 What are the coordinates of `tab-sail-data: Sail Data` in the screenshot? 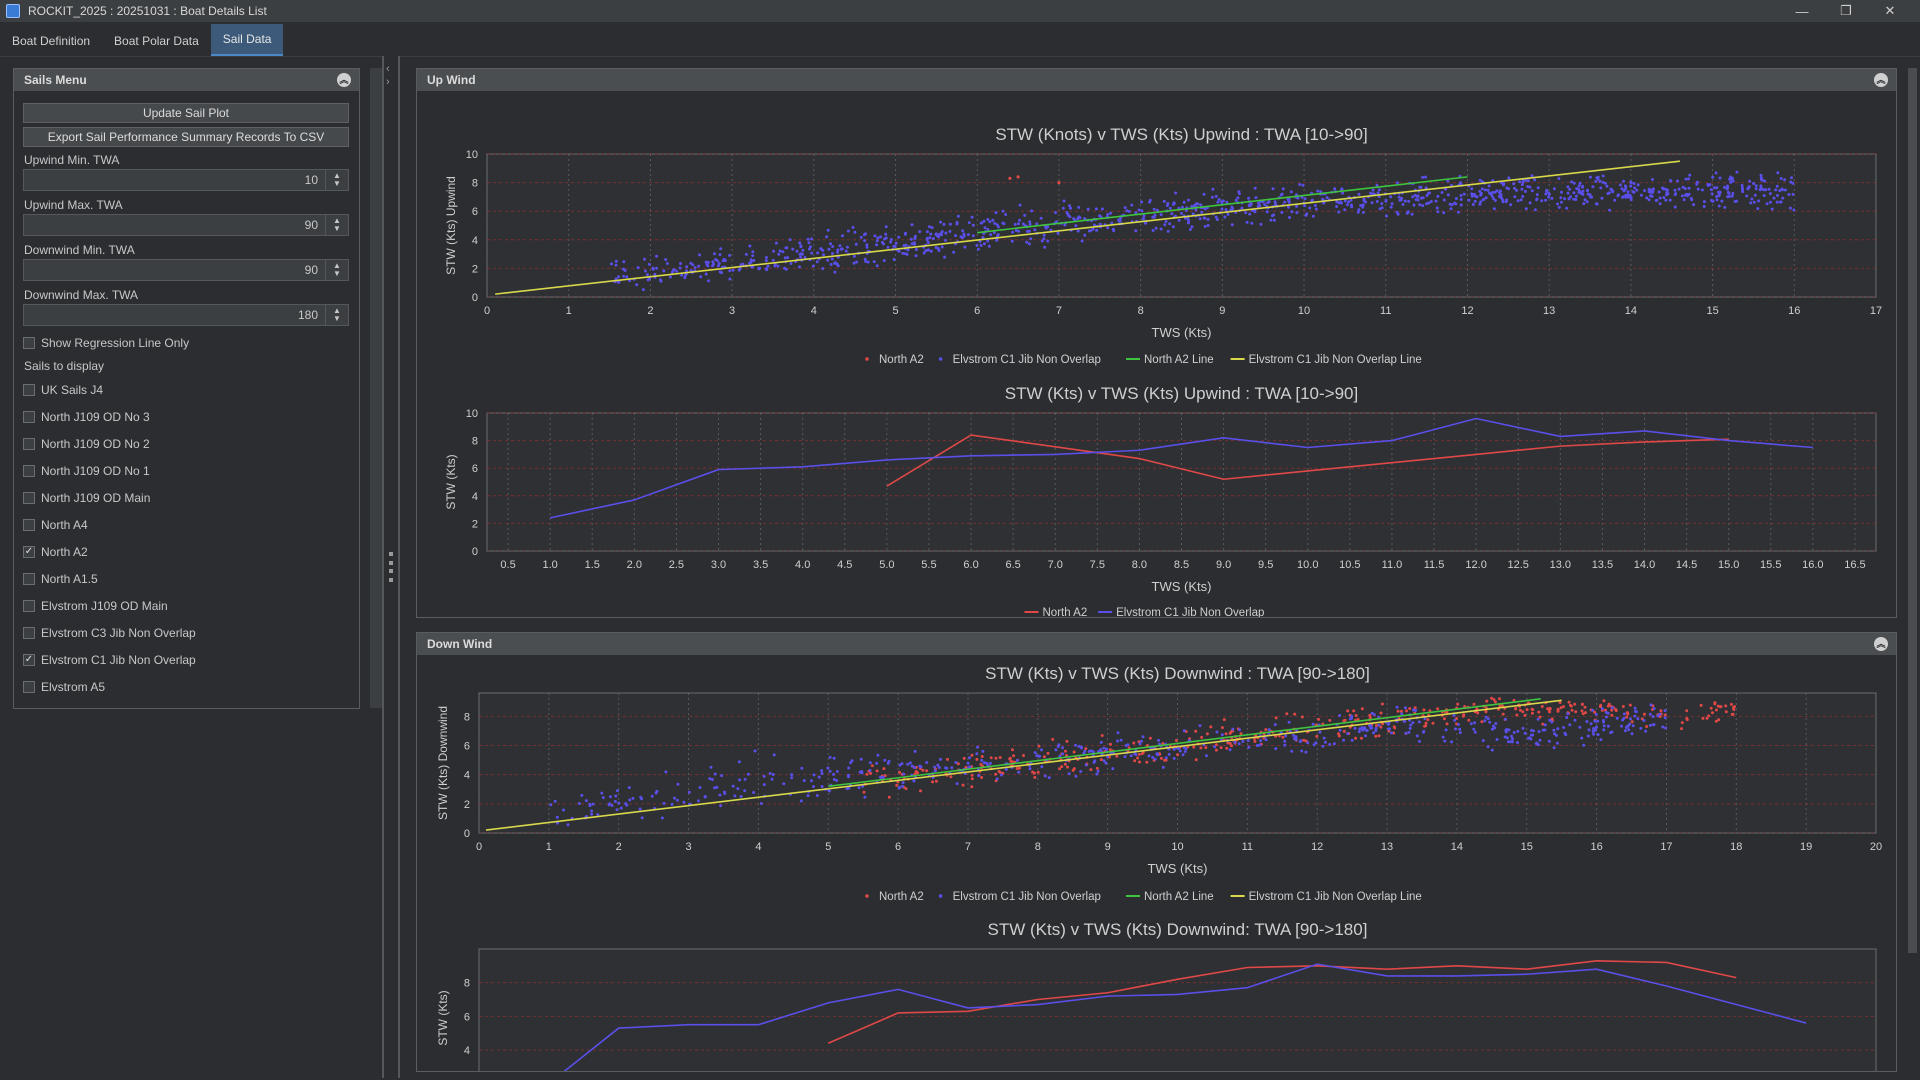 It's located at (247, 40).